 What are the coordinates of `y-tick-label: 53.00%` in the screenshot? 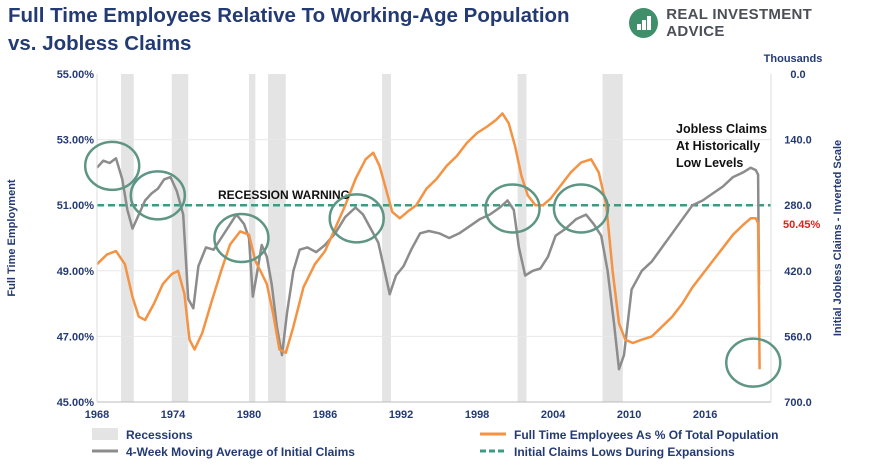 It's located at (76, 141).